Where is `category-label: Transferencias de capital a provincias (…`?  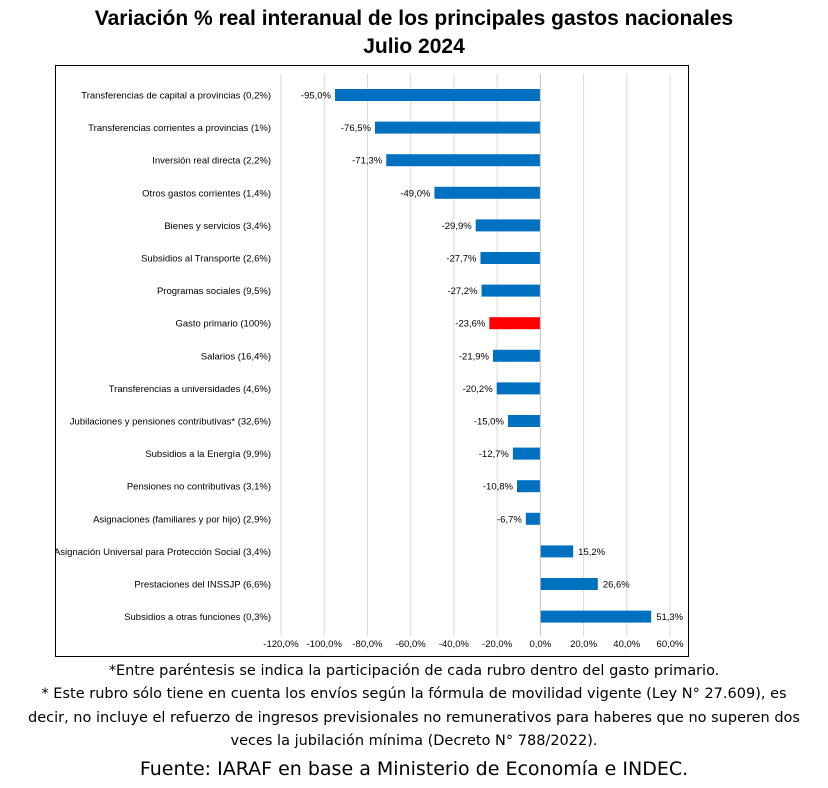
category-label: Transferencias de capital a provincias (… is located at coordinates (176, 96).